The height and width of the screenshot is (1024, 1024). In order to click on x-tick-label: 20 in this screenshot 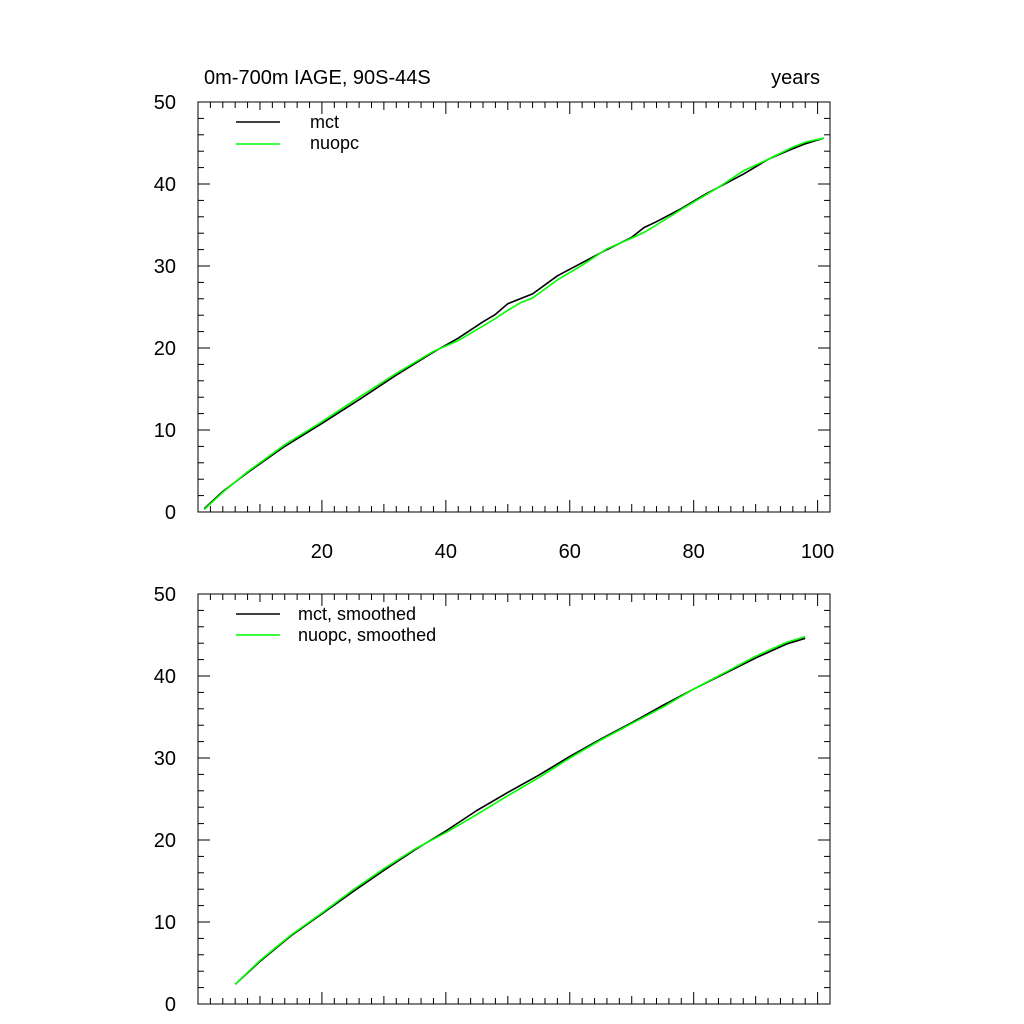, I will do `click(322, 552)`.